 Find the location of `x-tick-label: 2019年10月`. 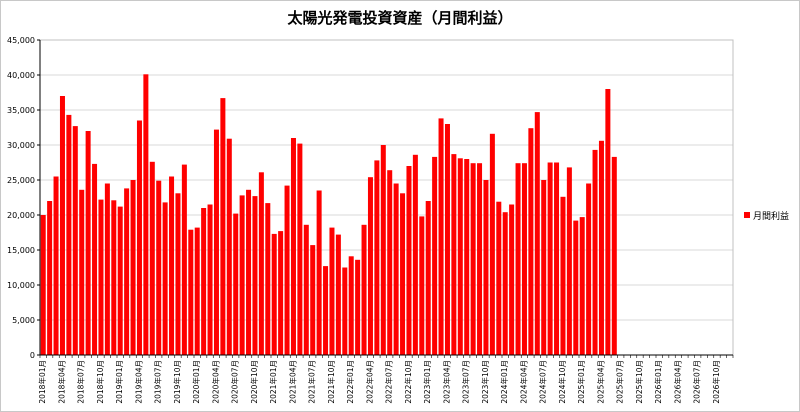

x-tick-label: 2019年10月 is located at coordinates (177, 382).